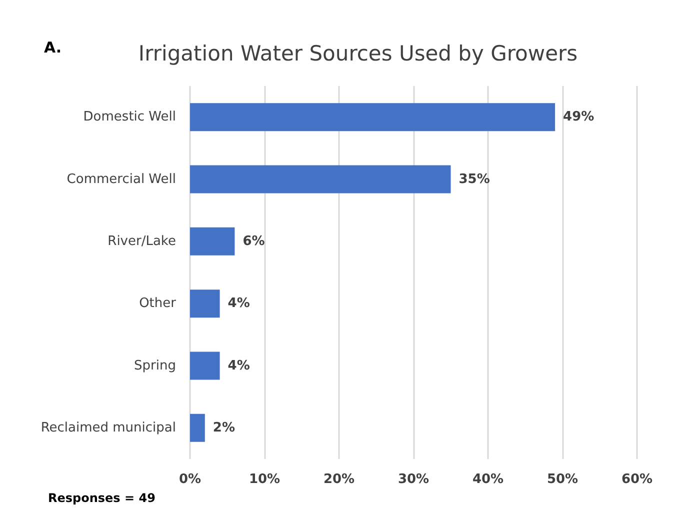  I want to click on y-tick-label: Reclaimed municipal, so click(108, 428).